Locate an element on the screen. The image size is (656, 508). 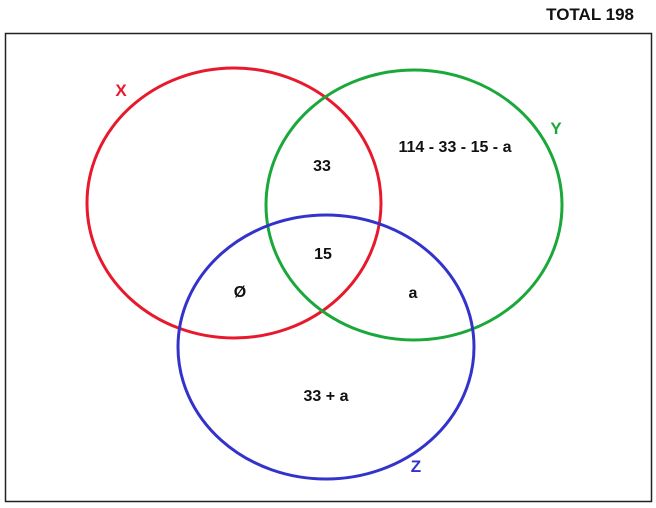
region-x-y-z: 15 is located at coordinates (323, 254).